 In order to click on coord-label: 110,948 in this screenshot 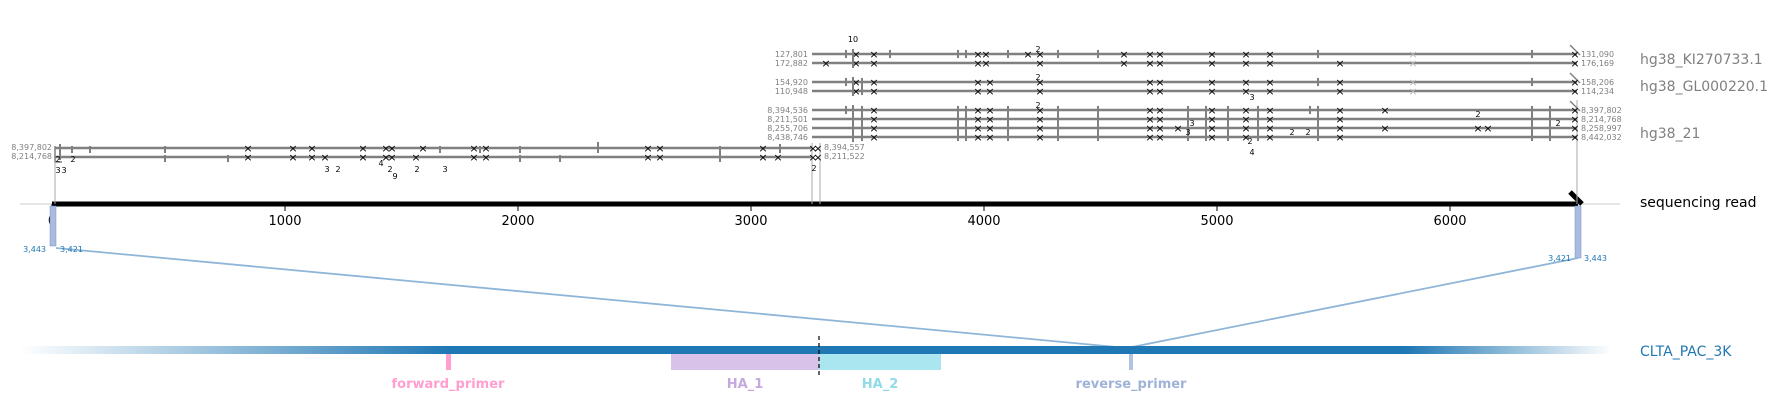, I will do `click(791, 91)`.